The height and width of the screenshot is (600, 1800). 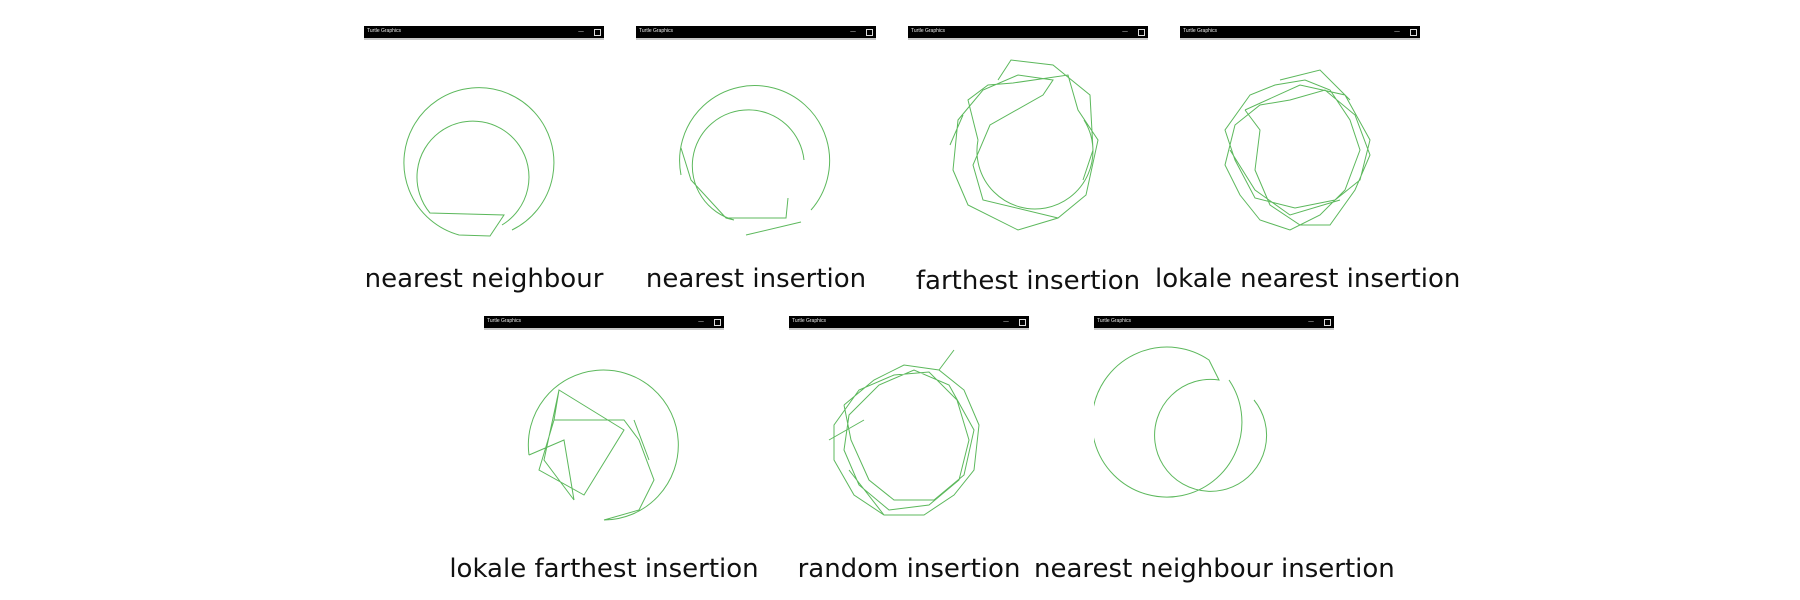 I want to click on caption-random-insertion: random insertion, so click(x=909, y=569).